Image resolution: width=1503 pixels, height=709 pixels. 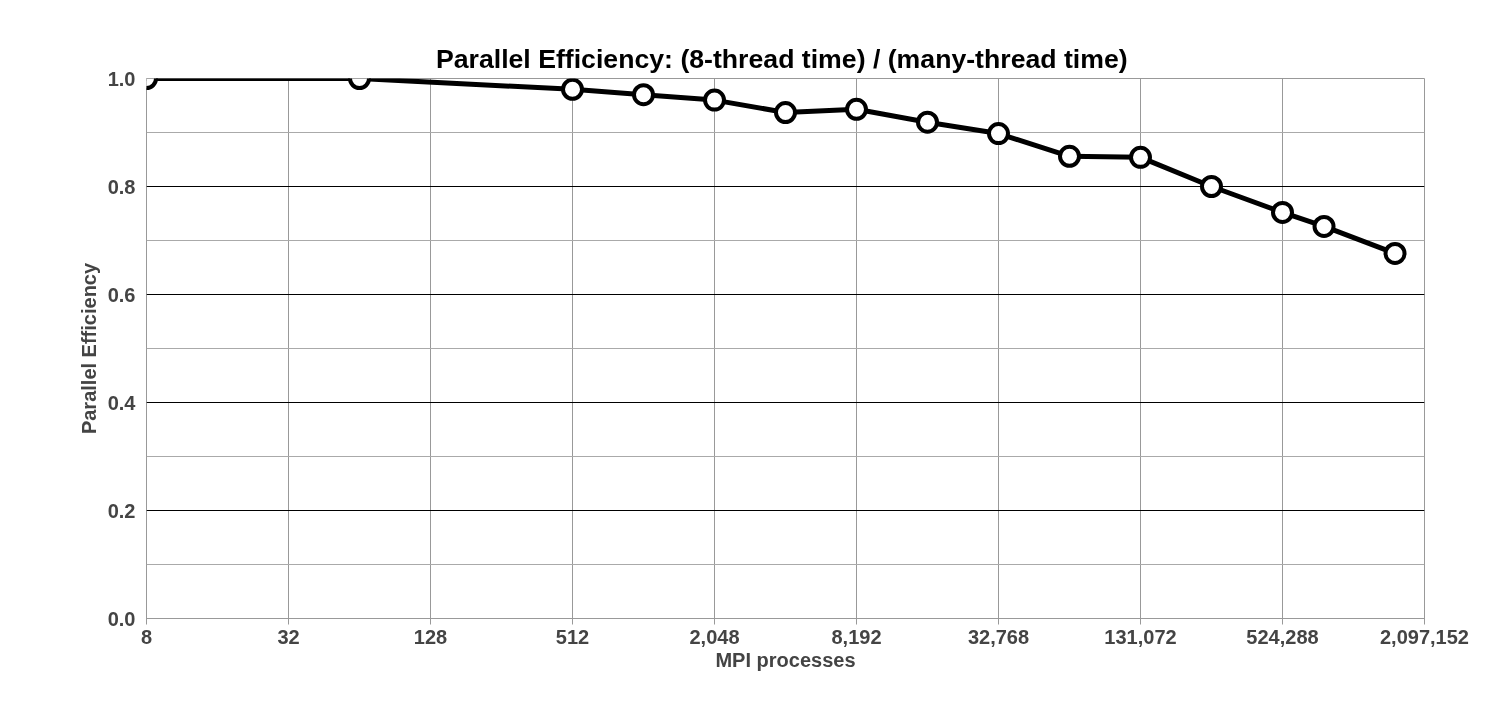 I want to click on x-tick-label: 2,097,152, so click(x=1424, y=636).